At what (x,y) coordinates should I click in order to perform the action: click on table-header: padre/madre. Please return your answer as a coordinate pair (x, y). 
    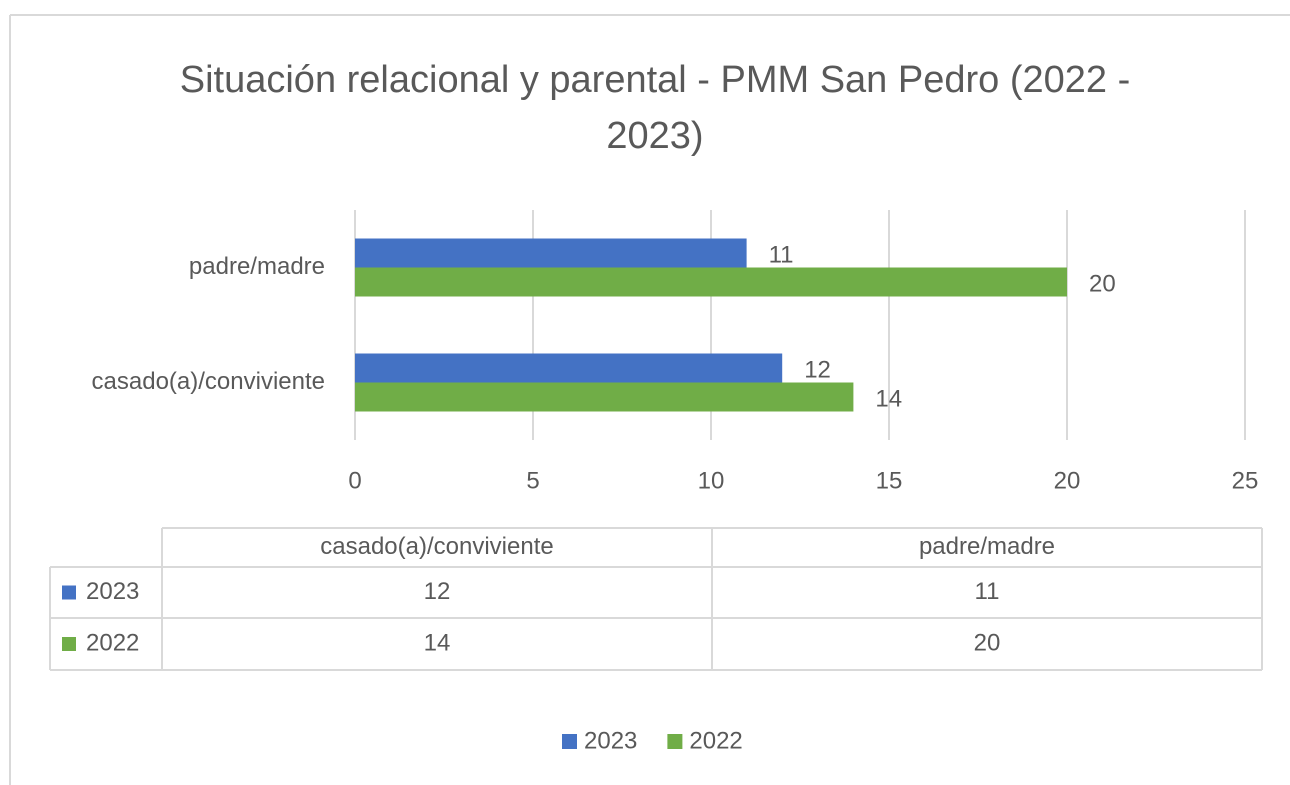
    Looking at the image, I should click on (987, 546).